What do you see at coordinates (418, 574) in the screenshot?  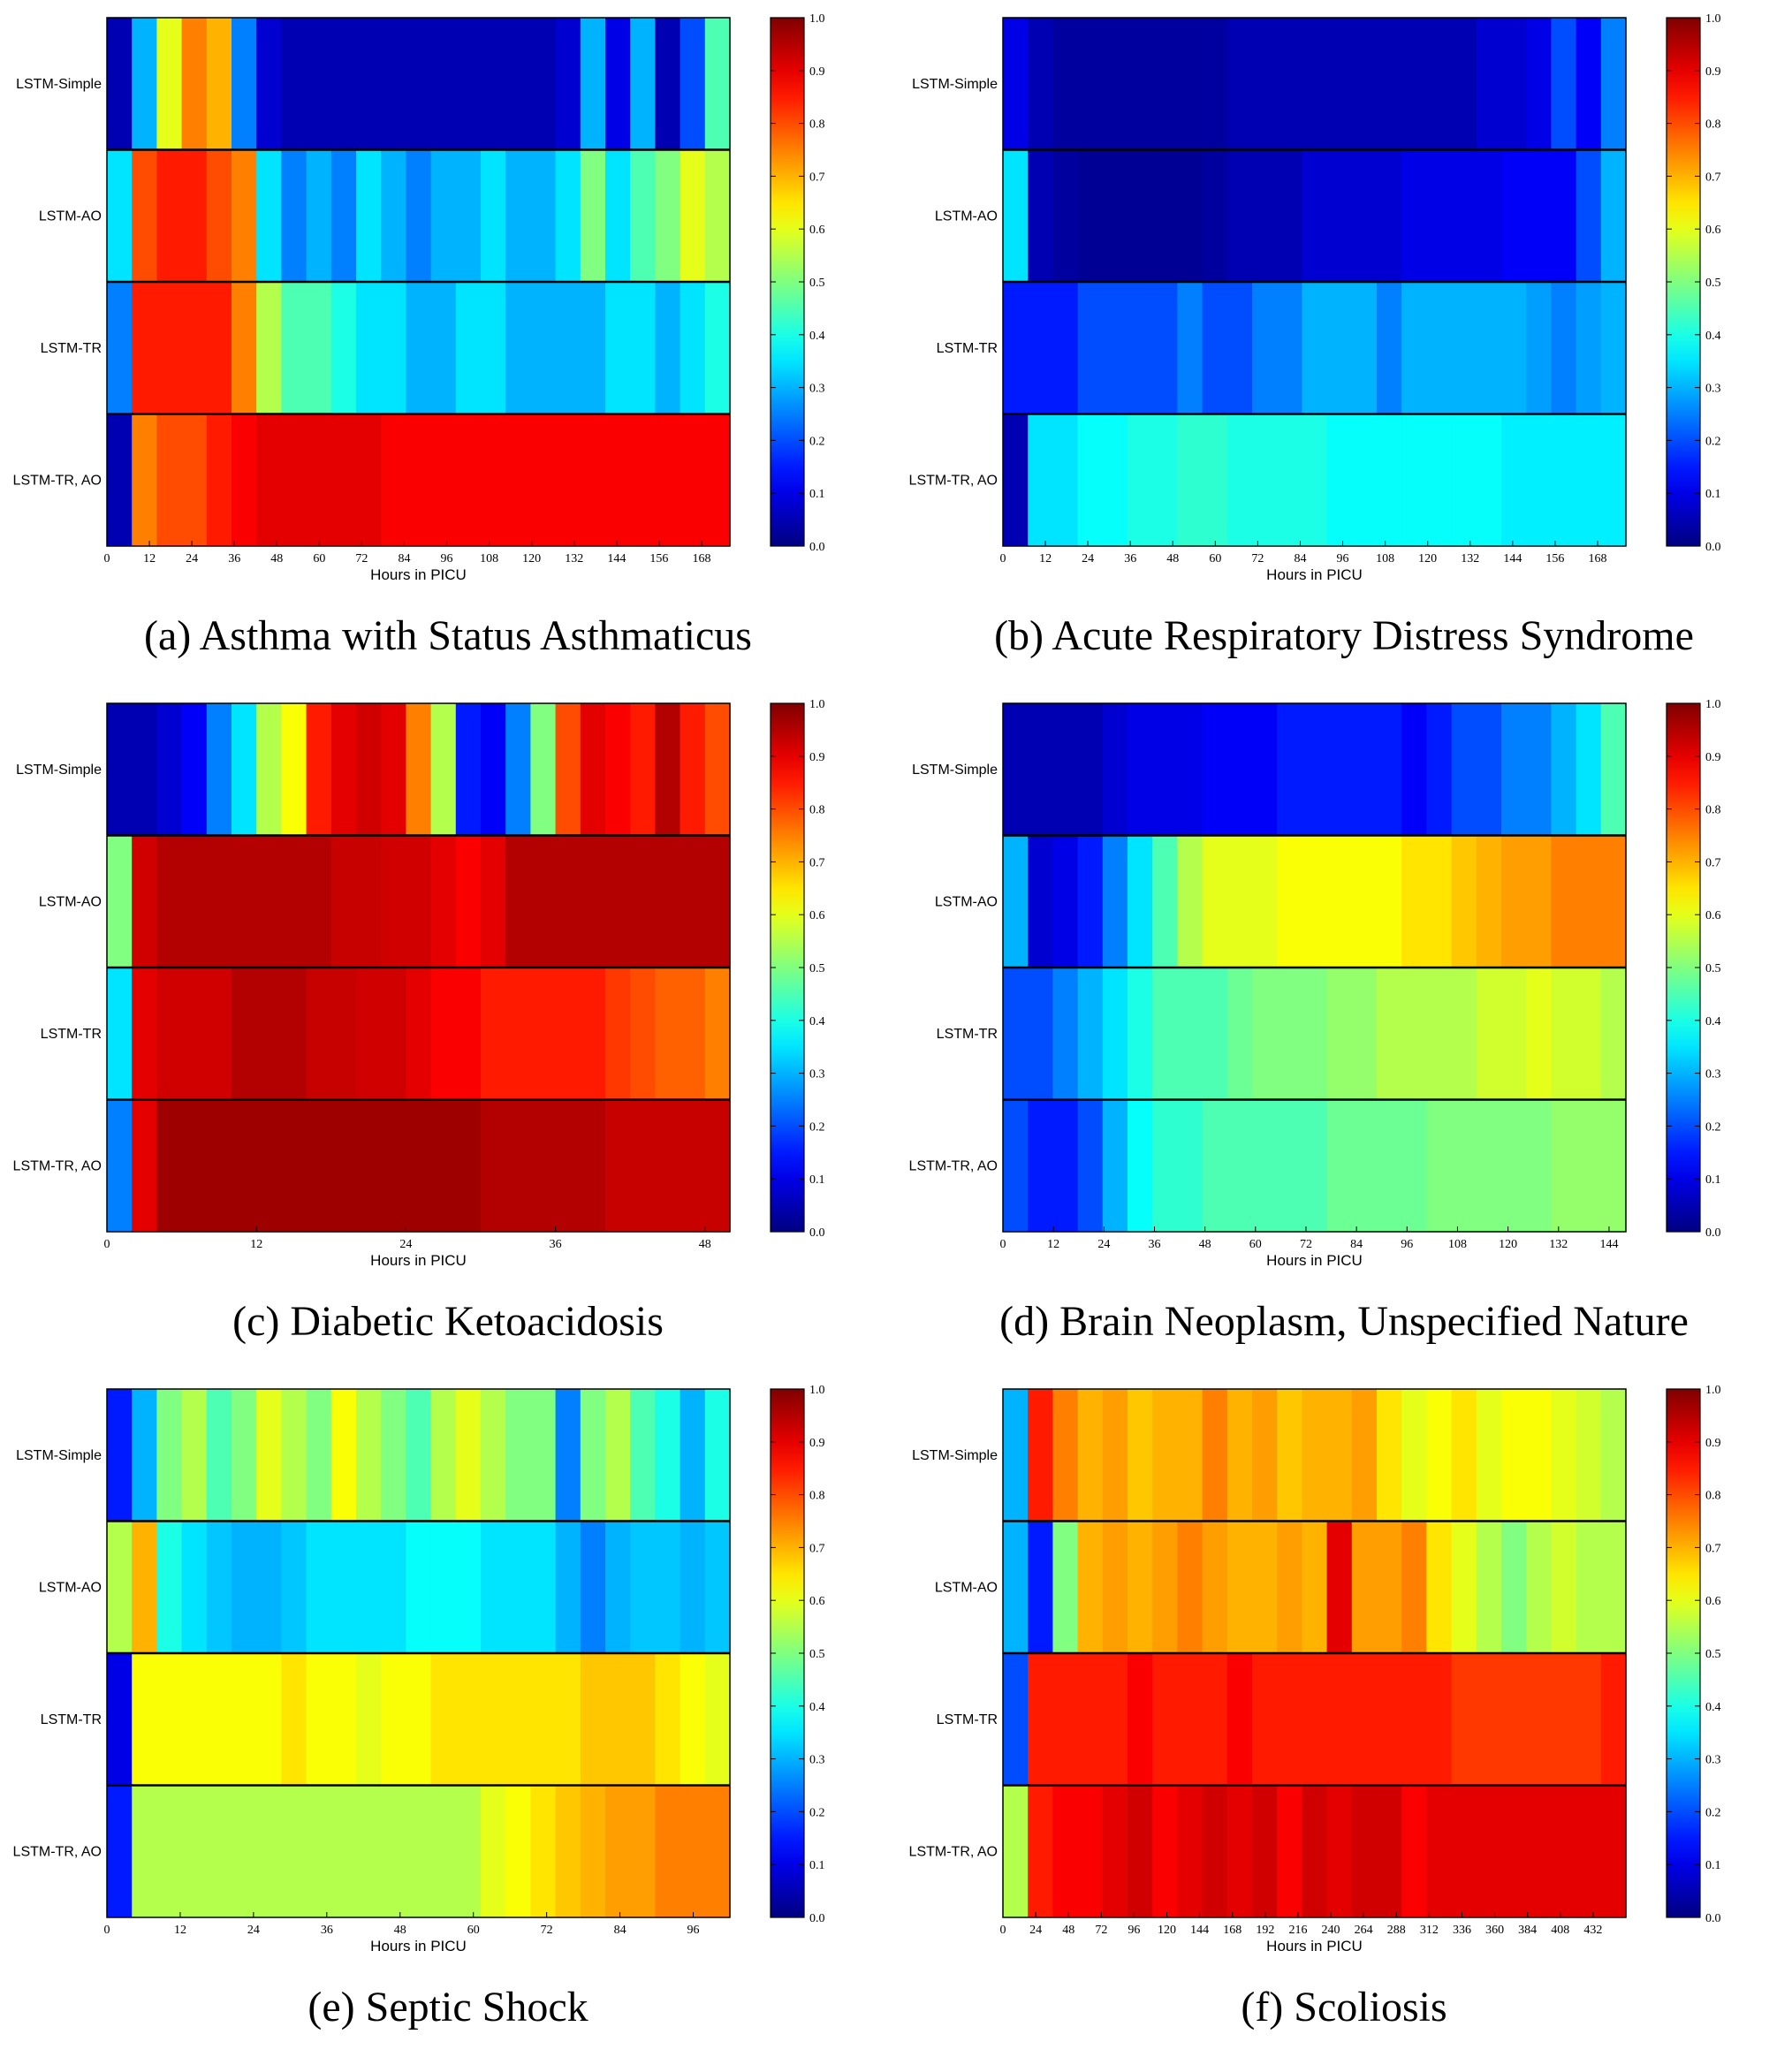 I see `x-axis-label: Hours in PICU` at bounding box center [418, 574].